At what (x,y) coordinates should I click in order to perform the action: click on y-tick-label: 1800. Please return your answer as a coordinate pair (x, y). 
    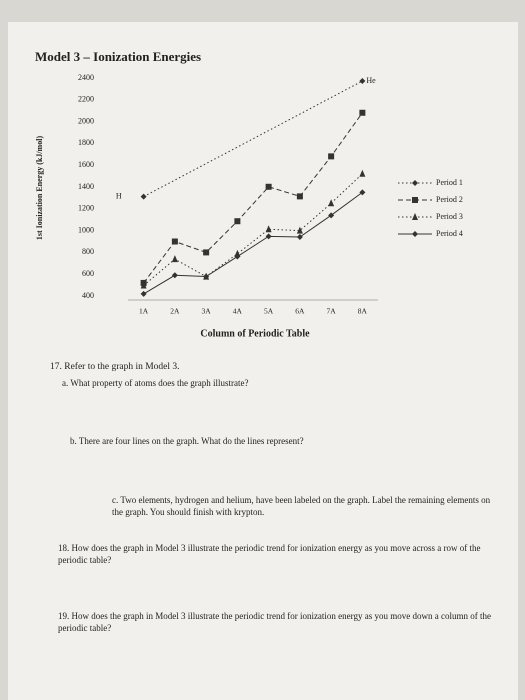
    Looking at the image, I should click on (86, 142).